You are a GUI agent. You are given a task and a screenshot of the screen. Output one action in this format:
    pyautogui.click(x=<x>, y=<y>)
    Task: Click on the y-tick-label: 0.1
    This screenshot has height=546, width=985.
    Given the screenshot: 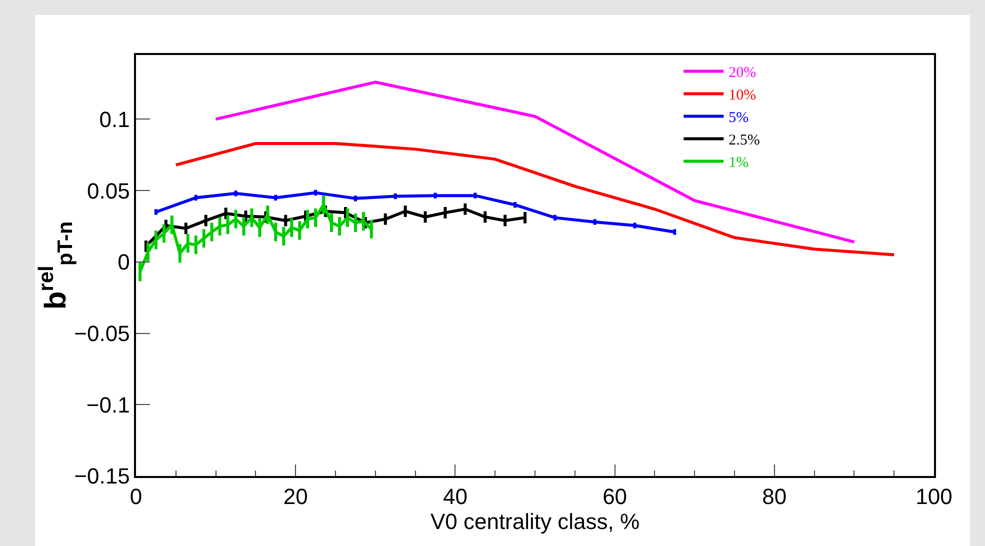 What is the action you would take?
    pyautogui.click(x=114, y=119)
    